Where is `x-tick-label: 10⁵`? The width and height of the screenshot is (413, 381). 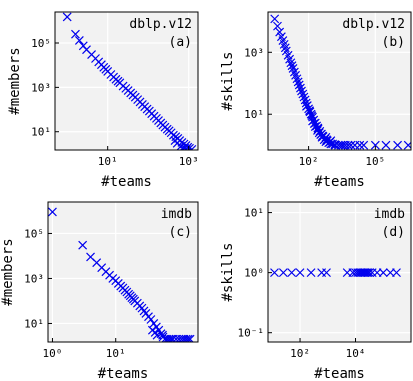
x-tick-label: 10⁵ is located at coordinates (375, 161).